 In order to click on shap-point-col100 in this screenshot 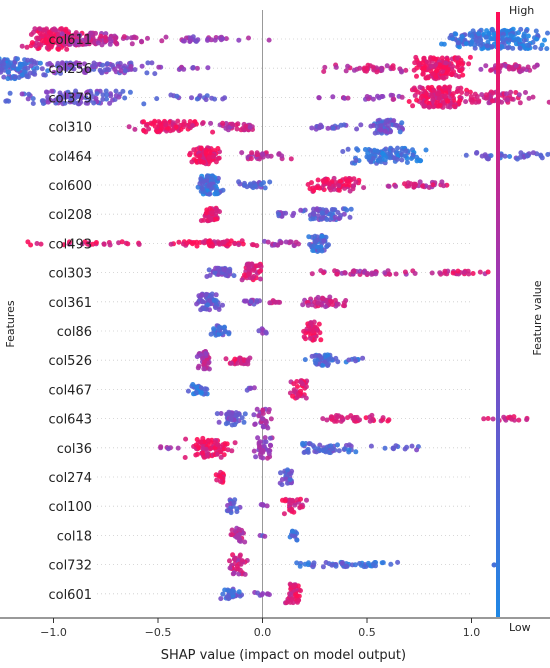, I will do `click(306, 500)`.